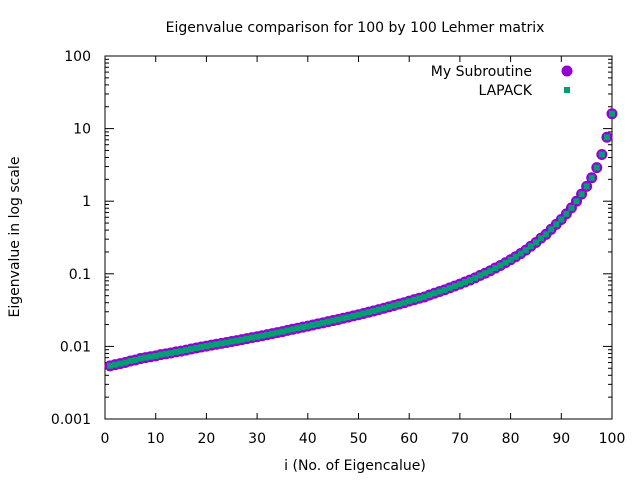 The image size is (640, 480). Describe the element at coordinates (567, 71) in the screenshot. I see `legend-marker-my-subroutine` at that location.